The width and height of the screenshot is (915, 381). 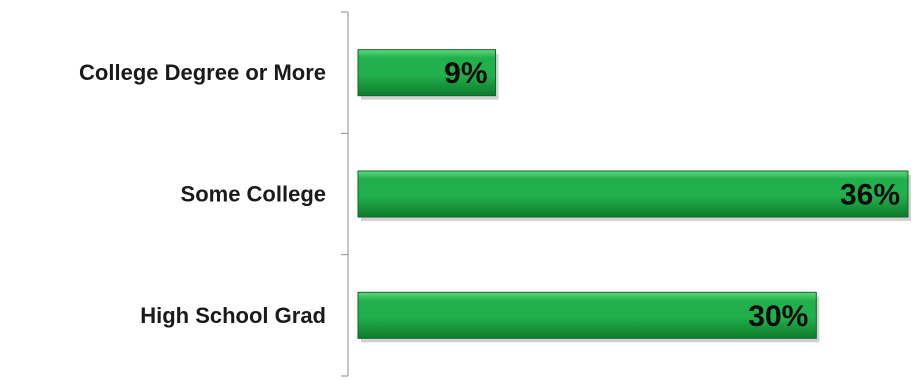 I want to click on category-axis, so click(x=345, y=194).